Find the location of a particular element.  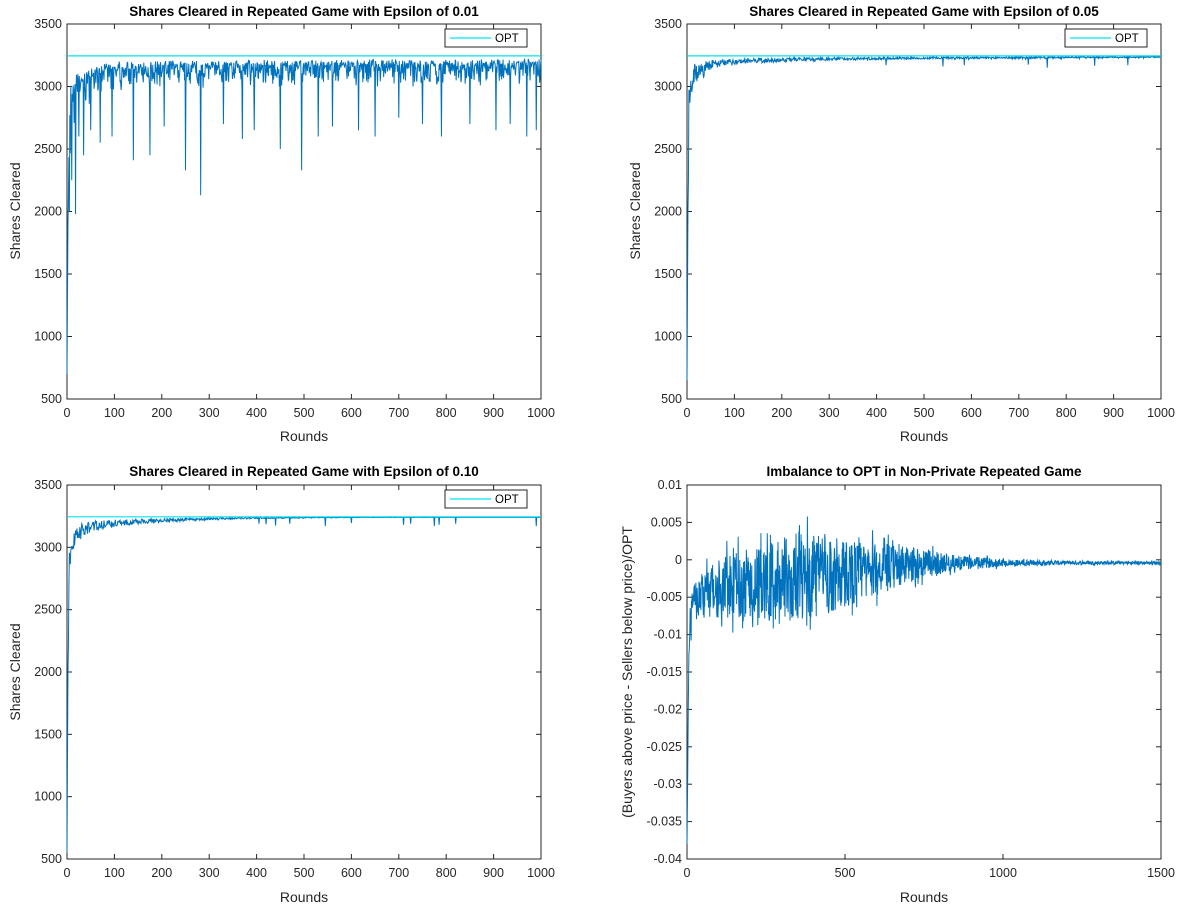

y-tick-label: -0.02 is located at coordinates (668, 709).